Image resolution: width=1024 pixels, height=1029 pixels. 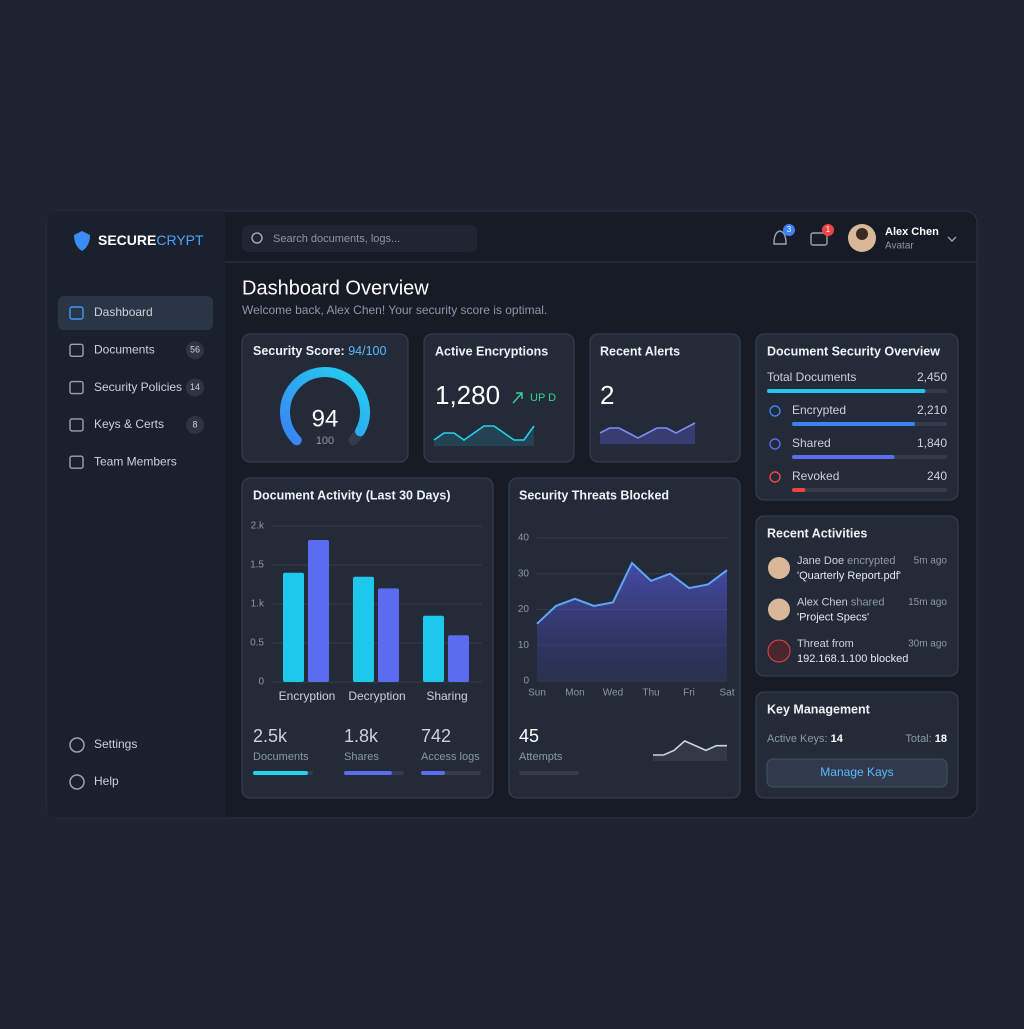 I want to click on x-tick-label: Sun, so click(x=537, y=693).